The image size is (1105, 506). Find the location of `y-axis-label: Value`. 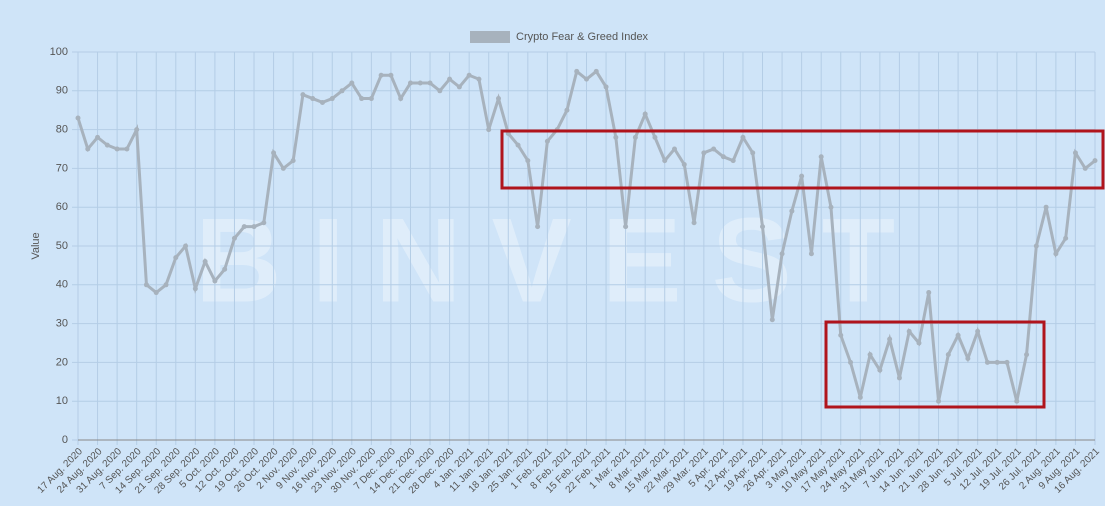

y-axis-label: Value is located at coordinates (36, 245).